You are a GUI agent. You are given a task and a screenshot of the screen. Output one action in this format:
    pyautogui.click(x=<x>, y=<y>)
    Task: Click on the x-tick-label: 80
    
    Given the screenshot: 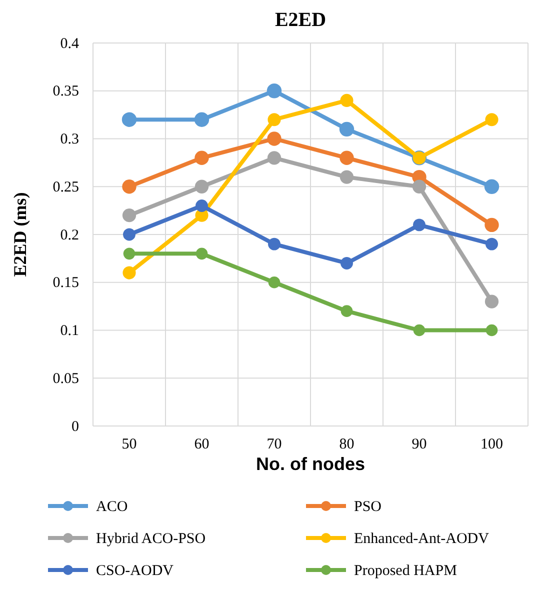 What is the action you would take?
    pyautogui.click(x=346, y=444)
    